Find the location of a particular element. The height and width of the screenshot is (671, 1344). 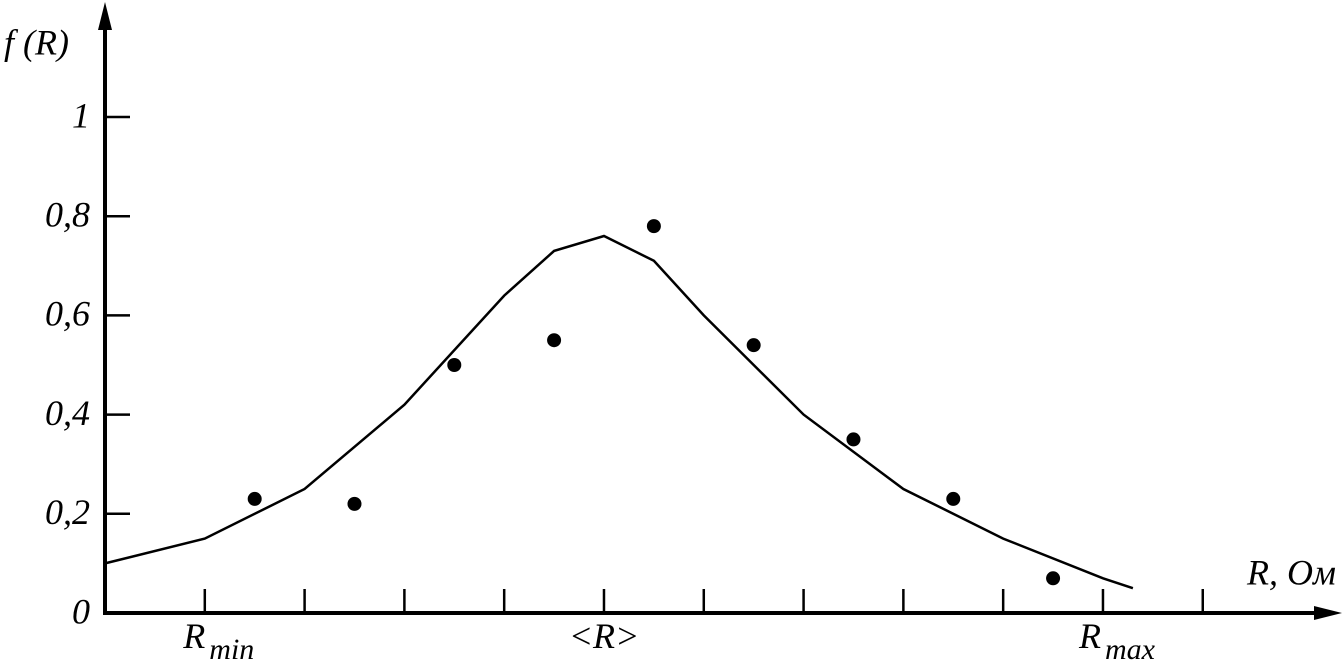

y-axis-arrow is located at coordinates (105, 16).